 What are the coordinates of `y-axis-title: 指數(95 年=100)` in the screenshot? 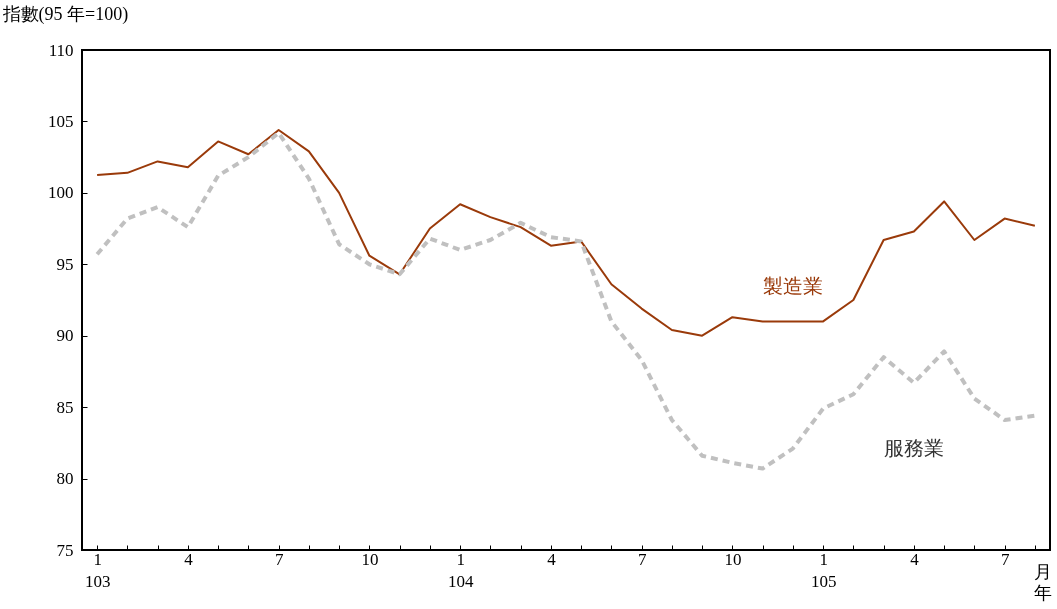 It's located at (65, 14).